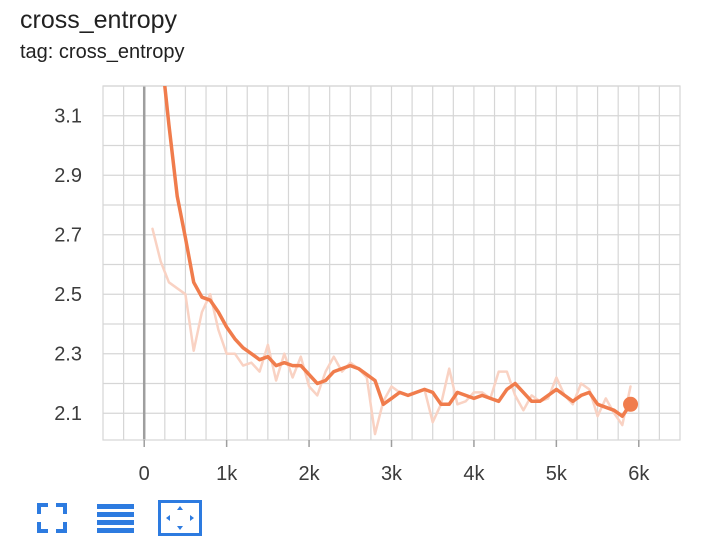 The image size is (712, 556). Describe the element at coordinates (68, 176) in the screenshot. I see `y-tick-label: 2.9` at that location.